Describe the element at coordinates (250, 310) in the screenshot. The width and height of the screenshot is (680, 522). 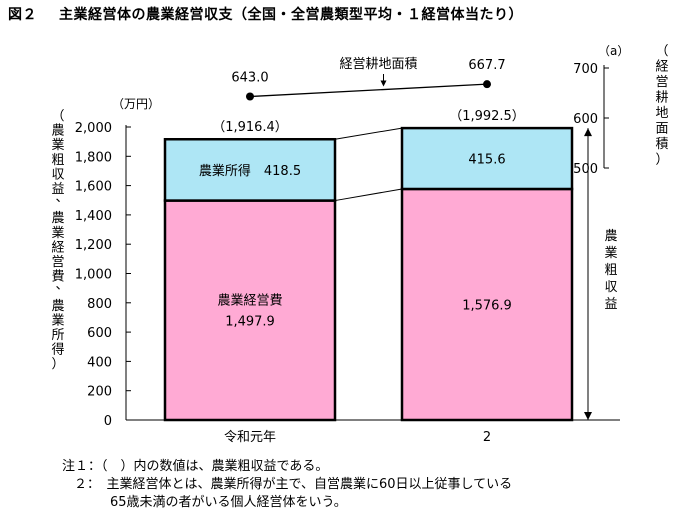
I see `bar-expense` at that location.